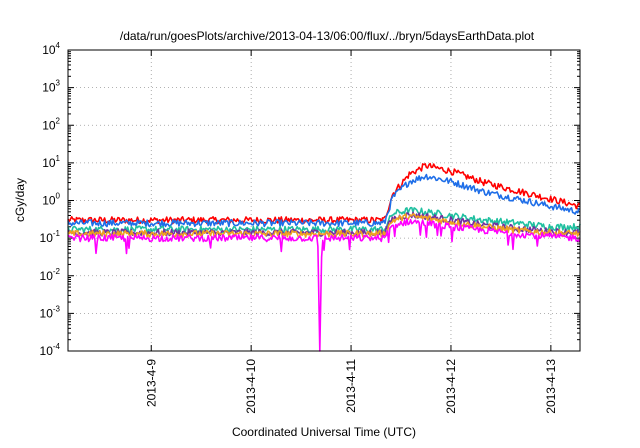 This screenshot has width=640, height=448. What do you see at coordinates (51, 162) in the screenshot?
I see `y-tick-label: 10¹` at bounding box center [51, 162].